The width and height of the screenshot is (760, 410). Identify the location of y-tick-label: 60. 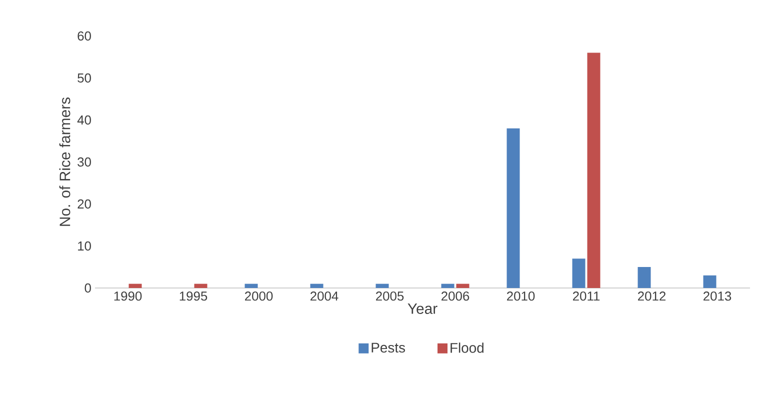
(84, 36).